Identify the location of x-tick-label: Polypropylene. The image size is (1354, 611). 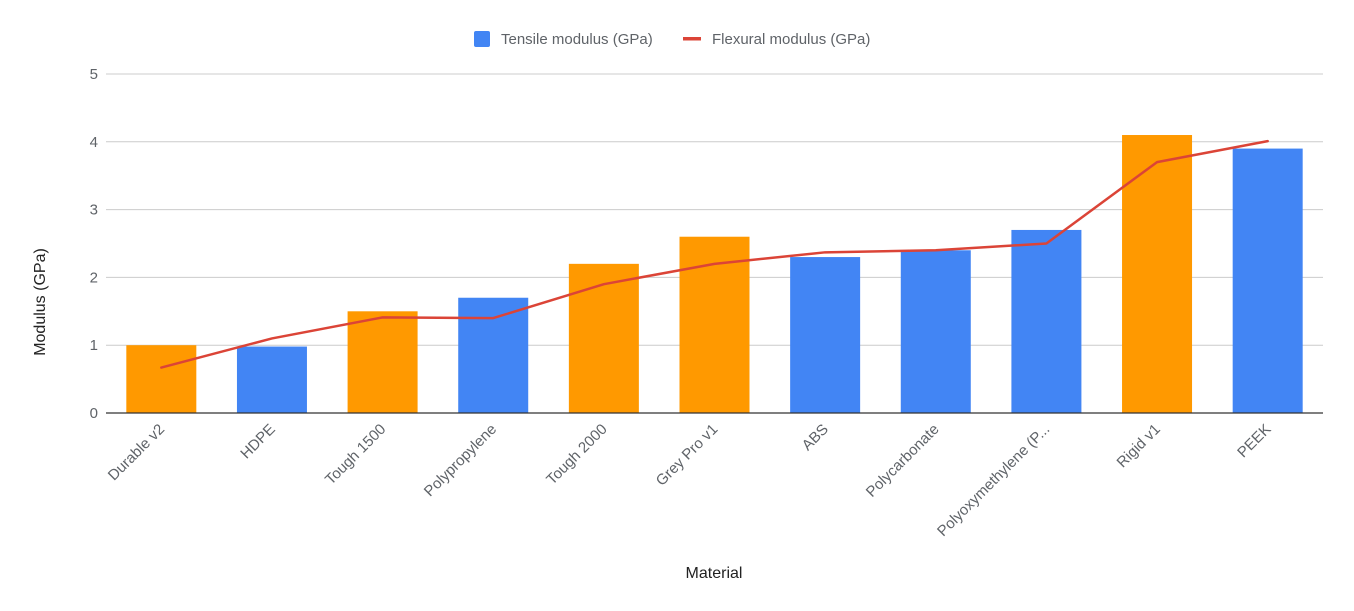
(460, 460).